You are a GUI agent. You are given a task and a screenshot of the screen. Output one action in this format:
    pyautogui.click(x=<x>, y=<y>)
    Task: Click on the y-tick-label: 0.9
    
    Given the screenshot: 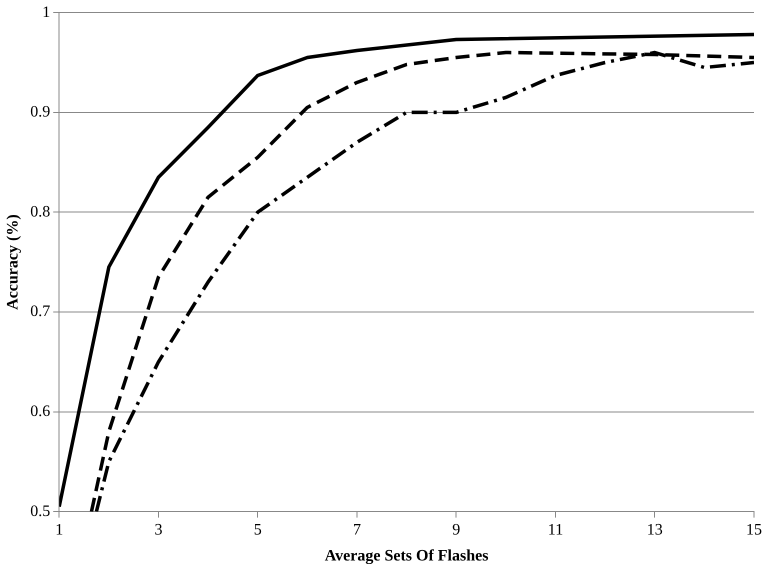 What is the action you would take?
    pyautogui.click(x=40, y=112)
    